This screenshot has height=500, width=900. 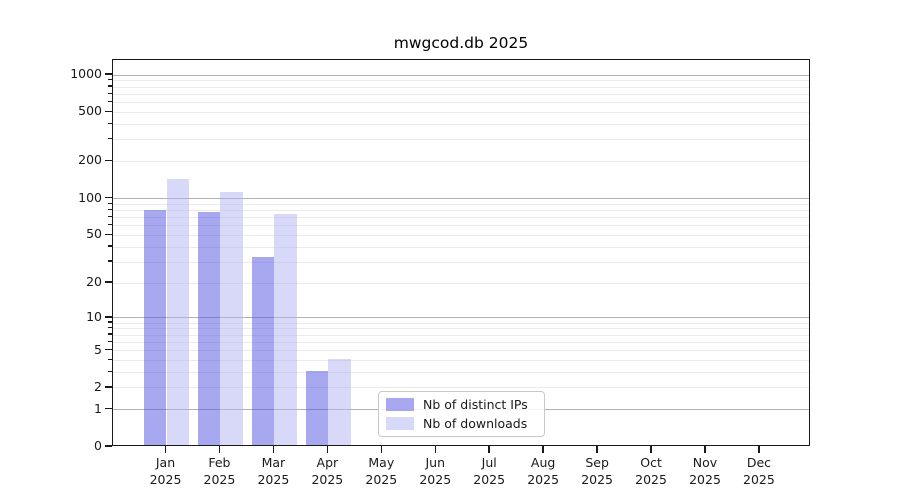 What do you see at coordinates (597, 462) in the screenshot?
I see `x-tick-month: Sep` at bounding box center [597, 462].